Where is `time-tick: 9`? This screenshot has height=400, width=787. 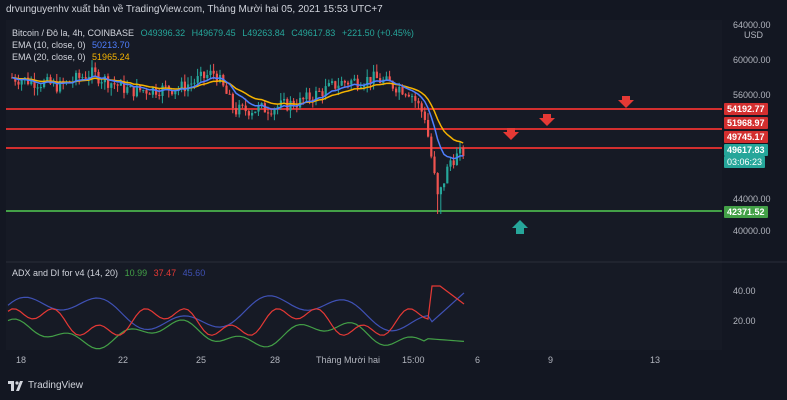
time-tick: 9 is located at coordinates (551, 360).